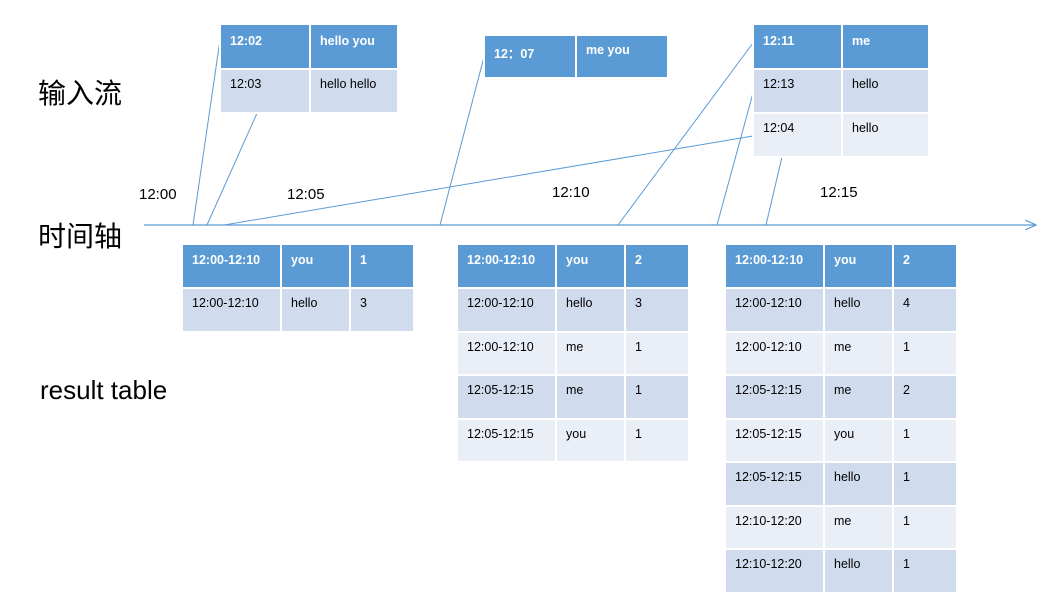 This screenshot has width=1045, height=599. I want to click on connector-line-1204-late, so click(488, 180).